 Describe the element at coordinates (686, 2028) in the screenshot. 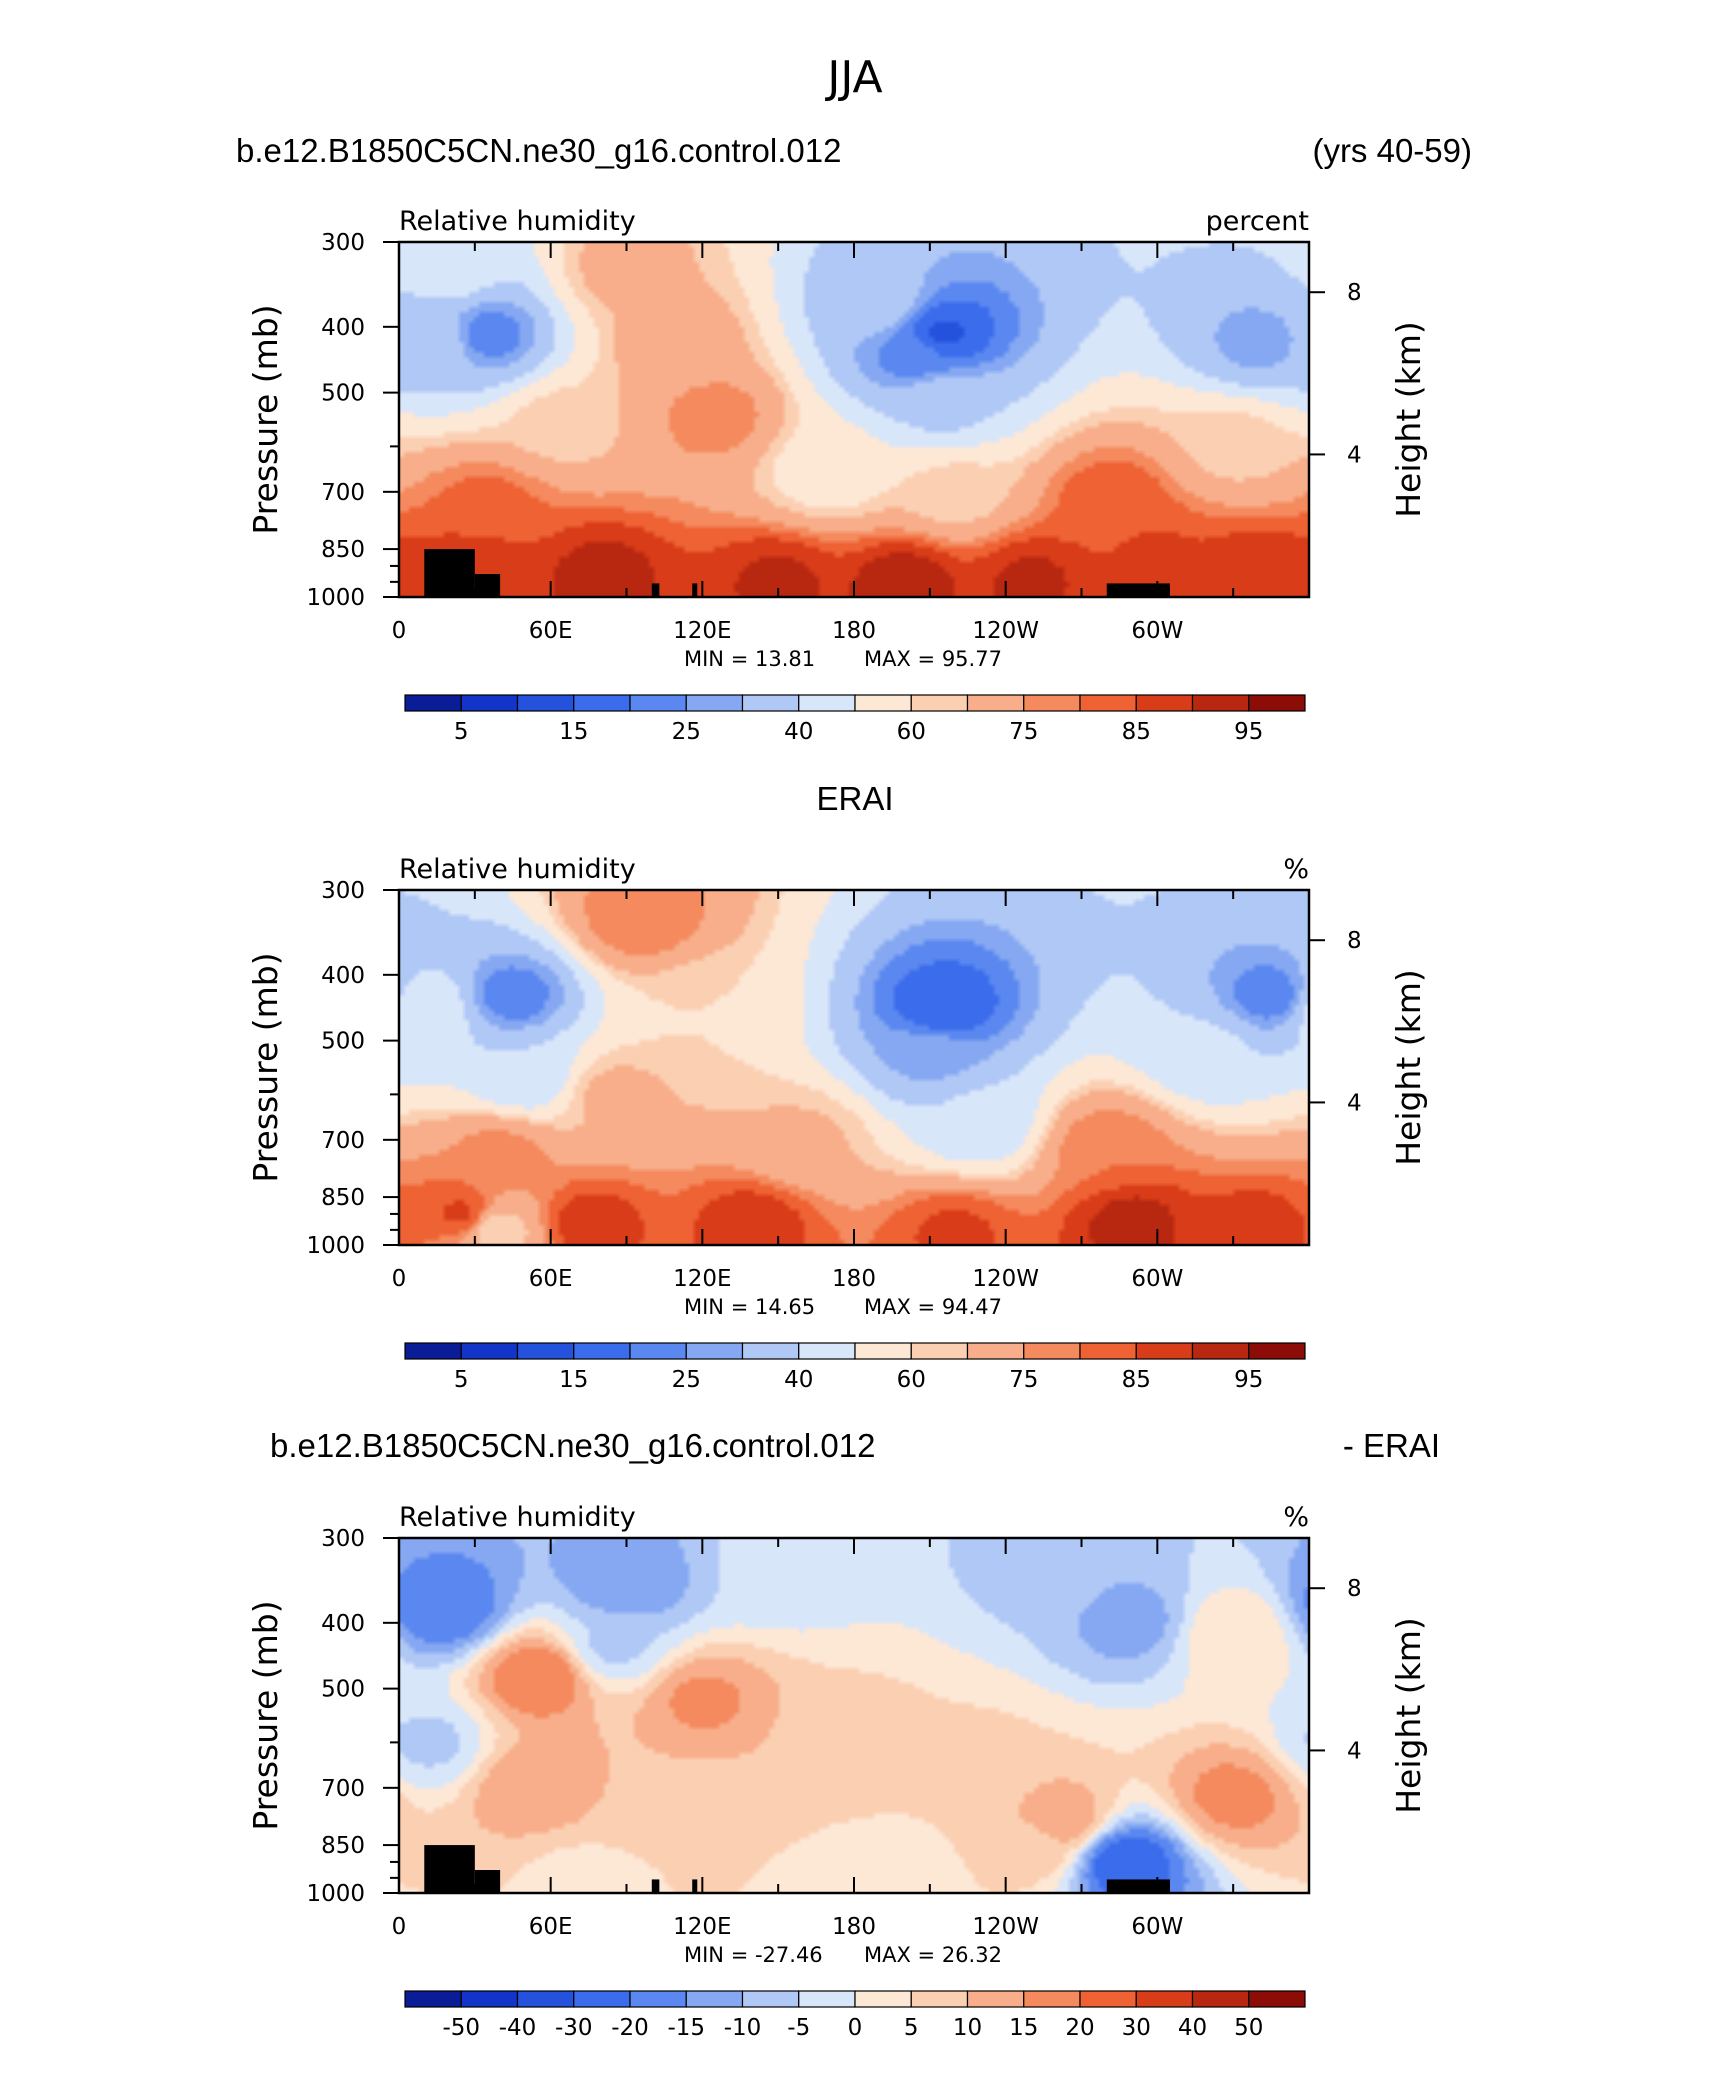

I see `colorbar-label: -15` at that location.